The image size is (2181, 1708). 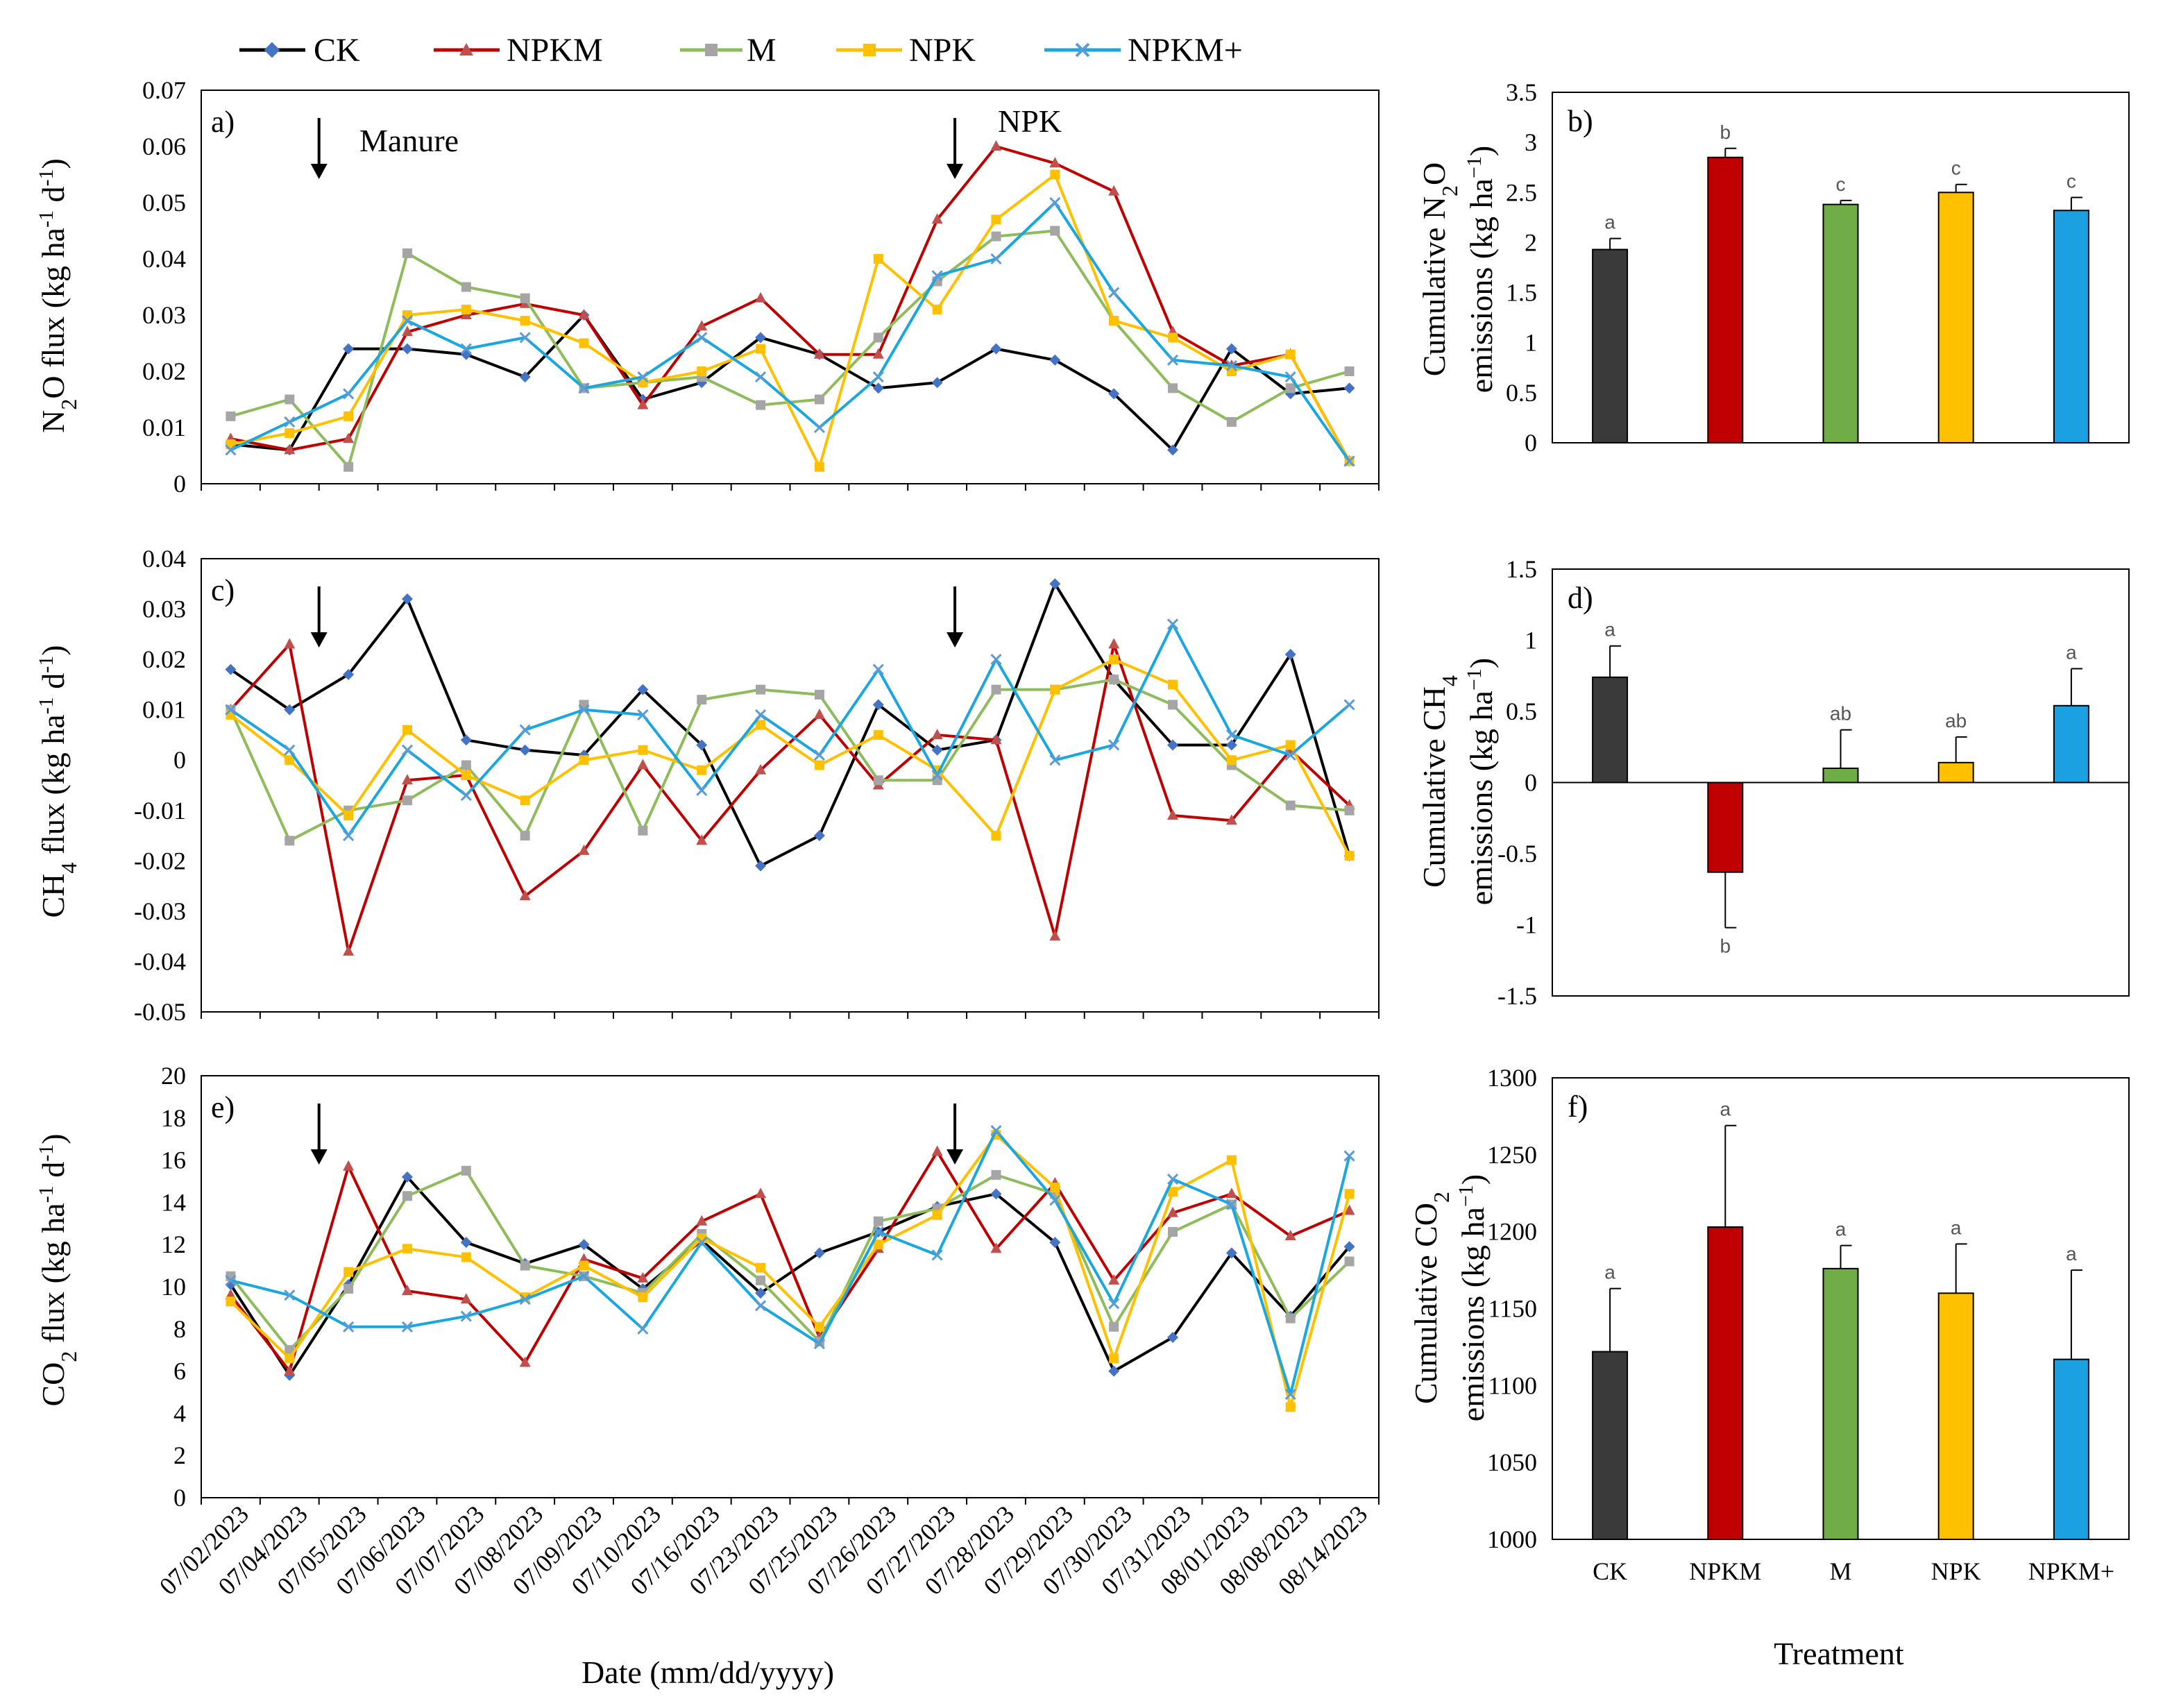 I want to click on bar-chart-f: 1000 1050 1100 1150 1200 1250 1300 a a a a a f), so click(x=1808, y=1309).